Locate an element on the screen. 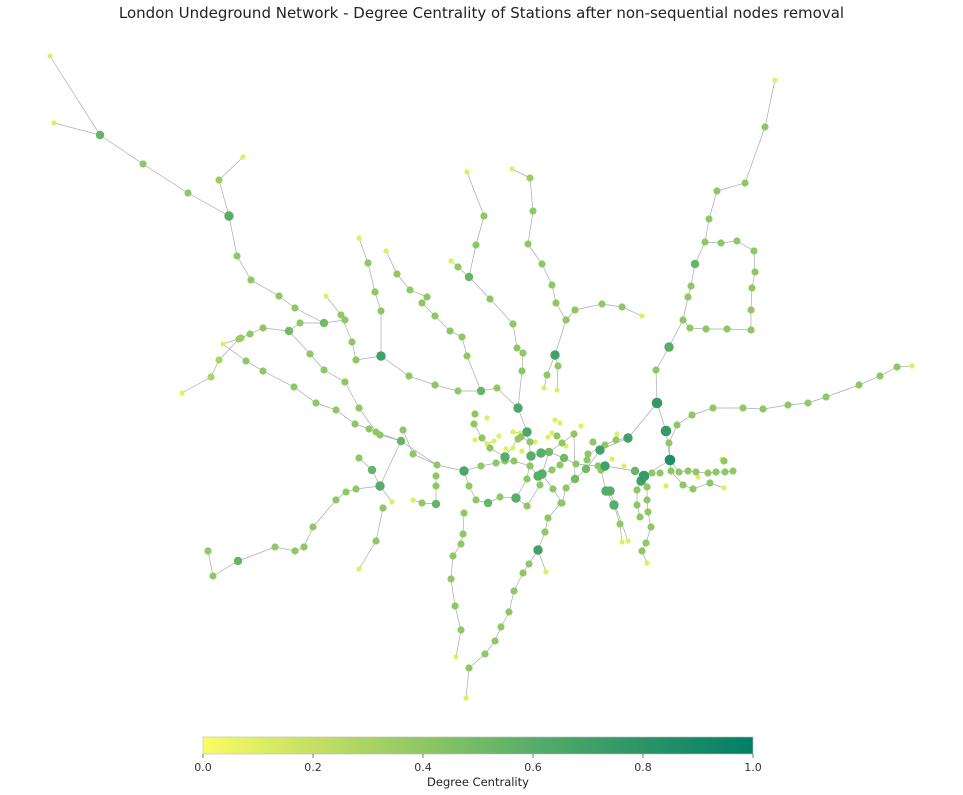 The width and height of the screenshot is (963, 795). colorbar-tick-label: 0.8 is located at coordinates (643, 767).